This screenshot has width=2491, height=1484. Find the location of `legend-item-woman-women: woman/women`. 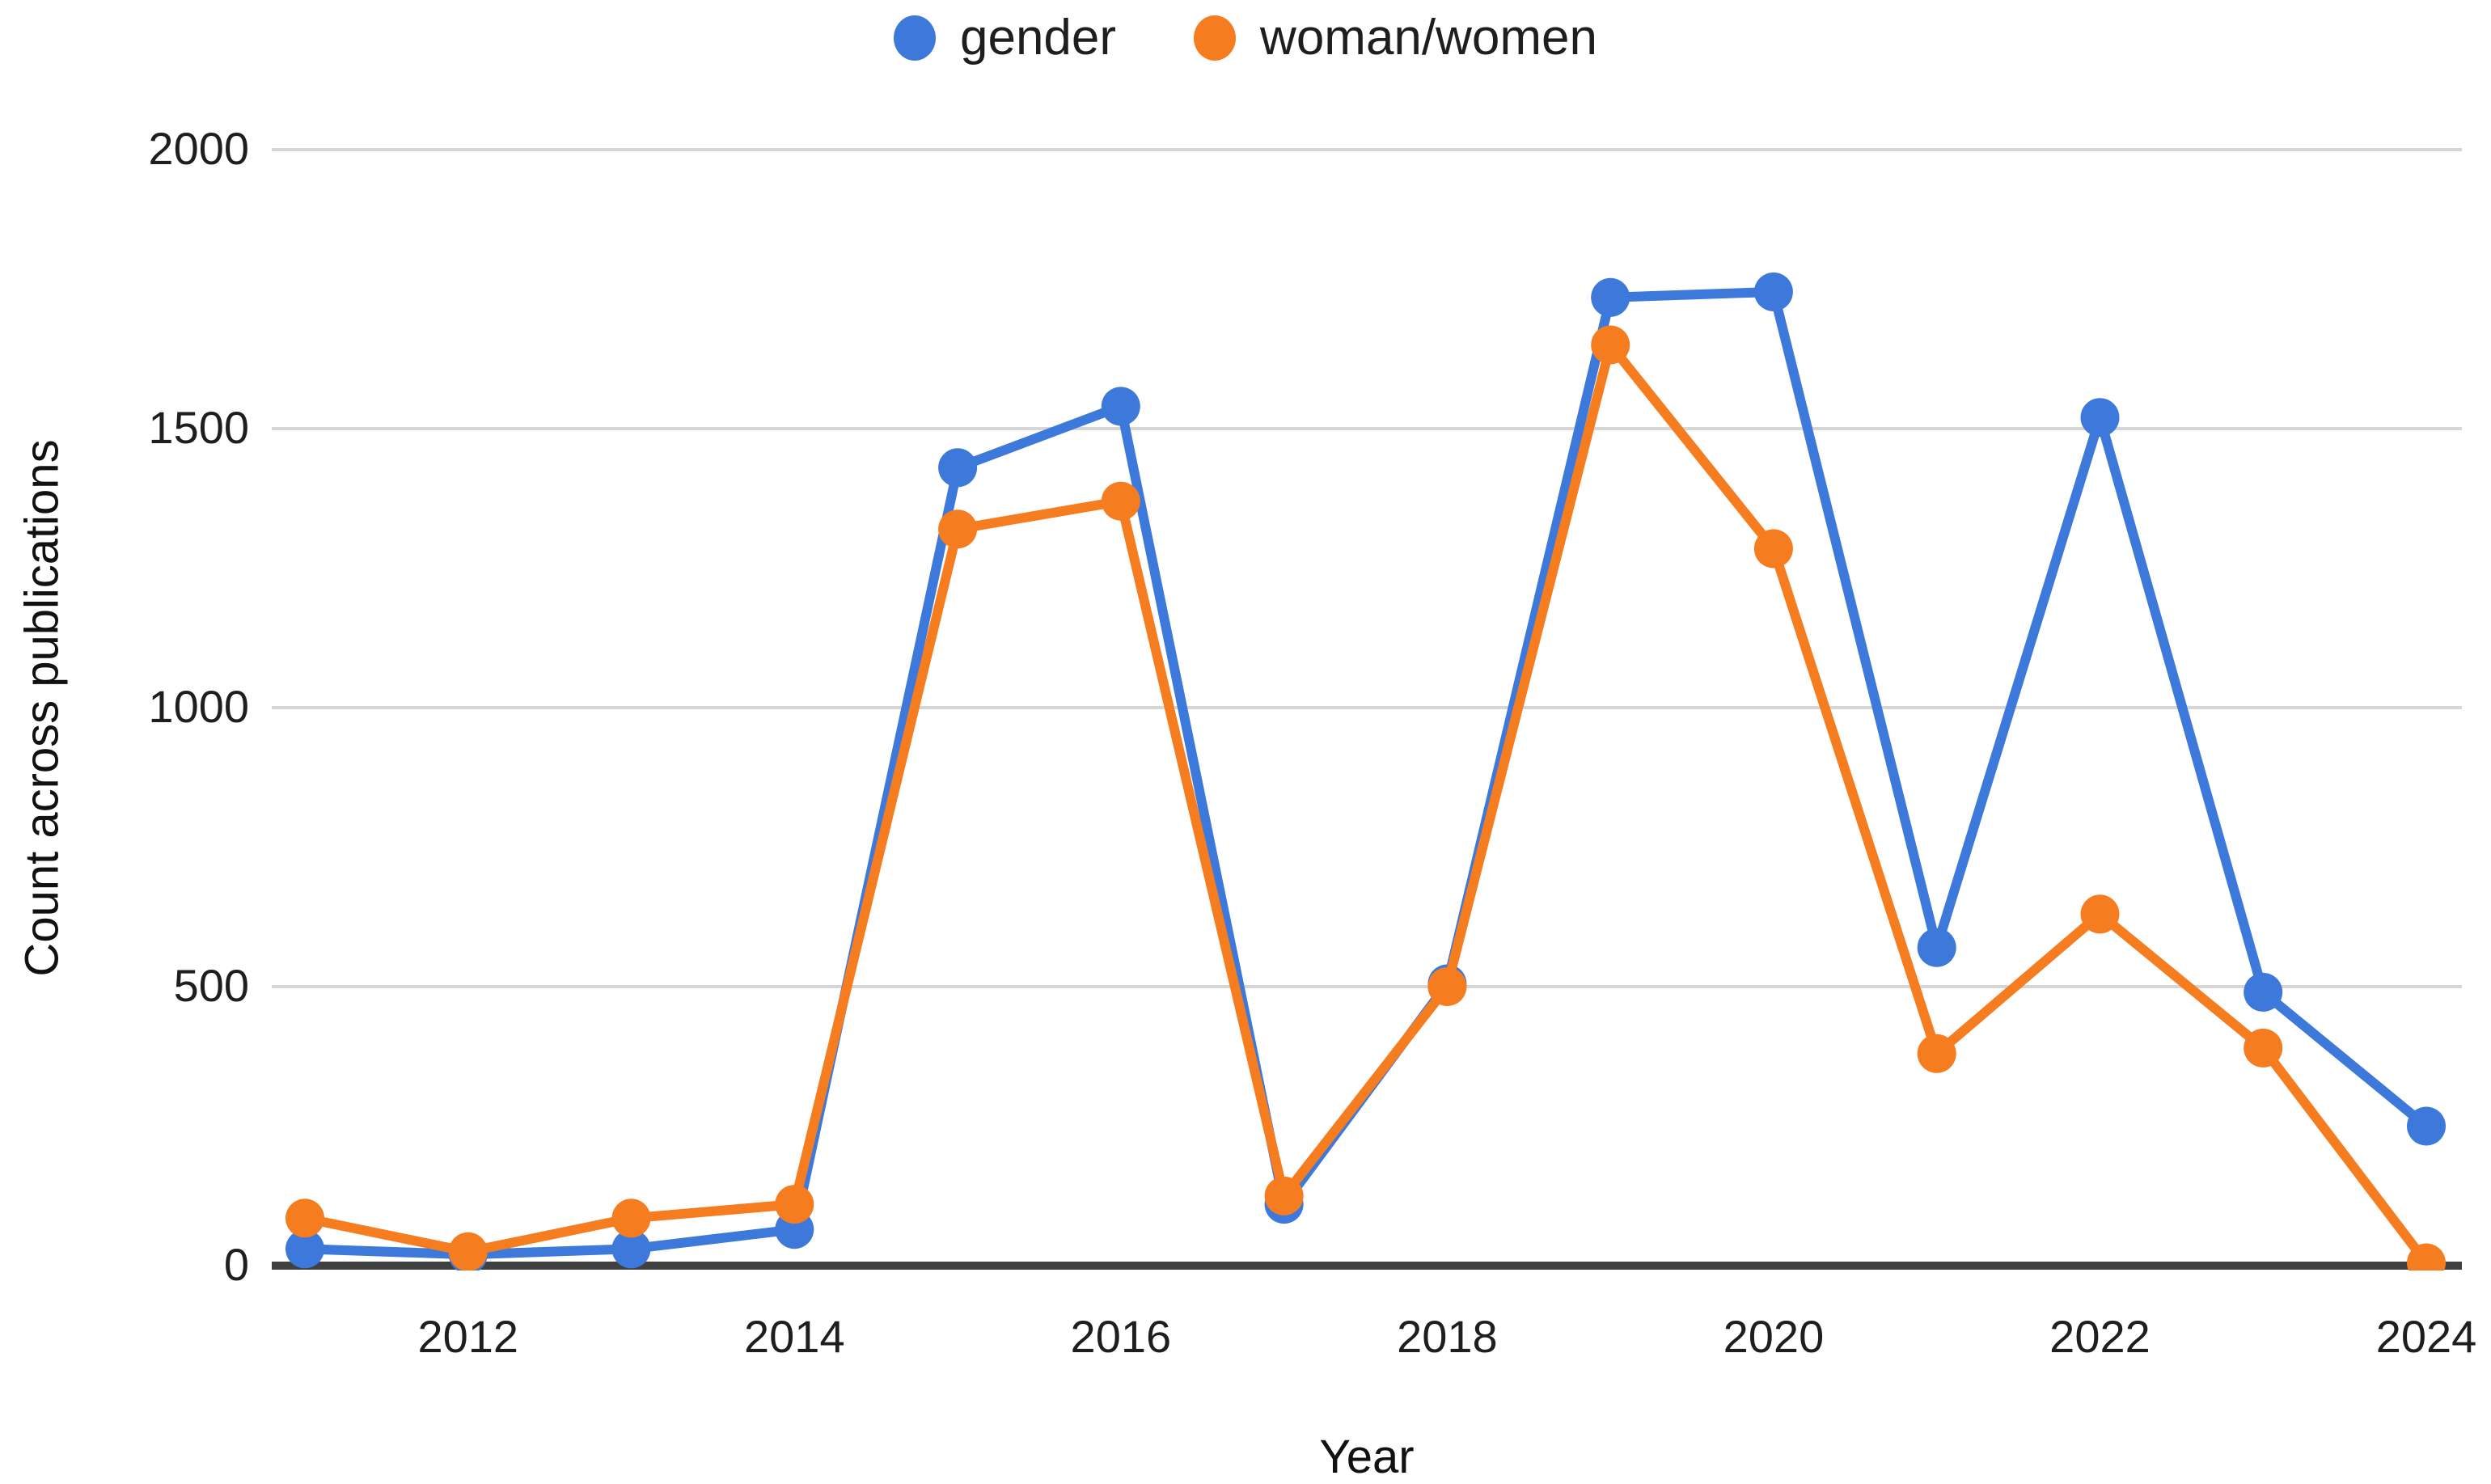

legend-item-woman-women: woman/women is located at coordinates (1395, 38).